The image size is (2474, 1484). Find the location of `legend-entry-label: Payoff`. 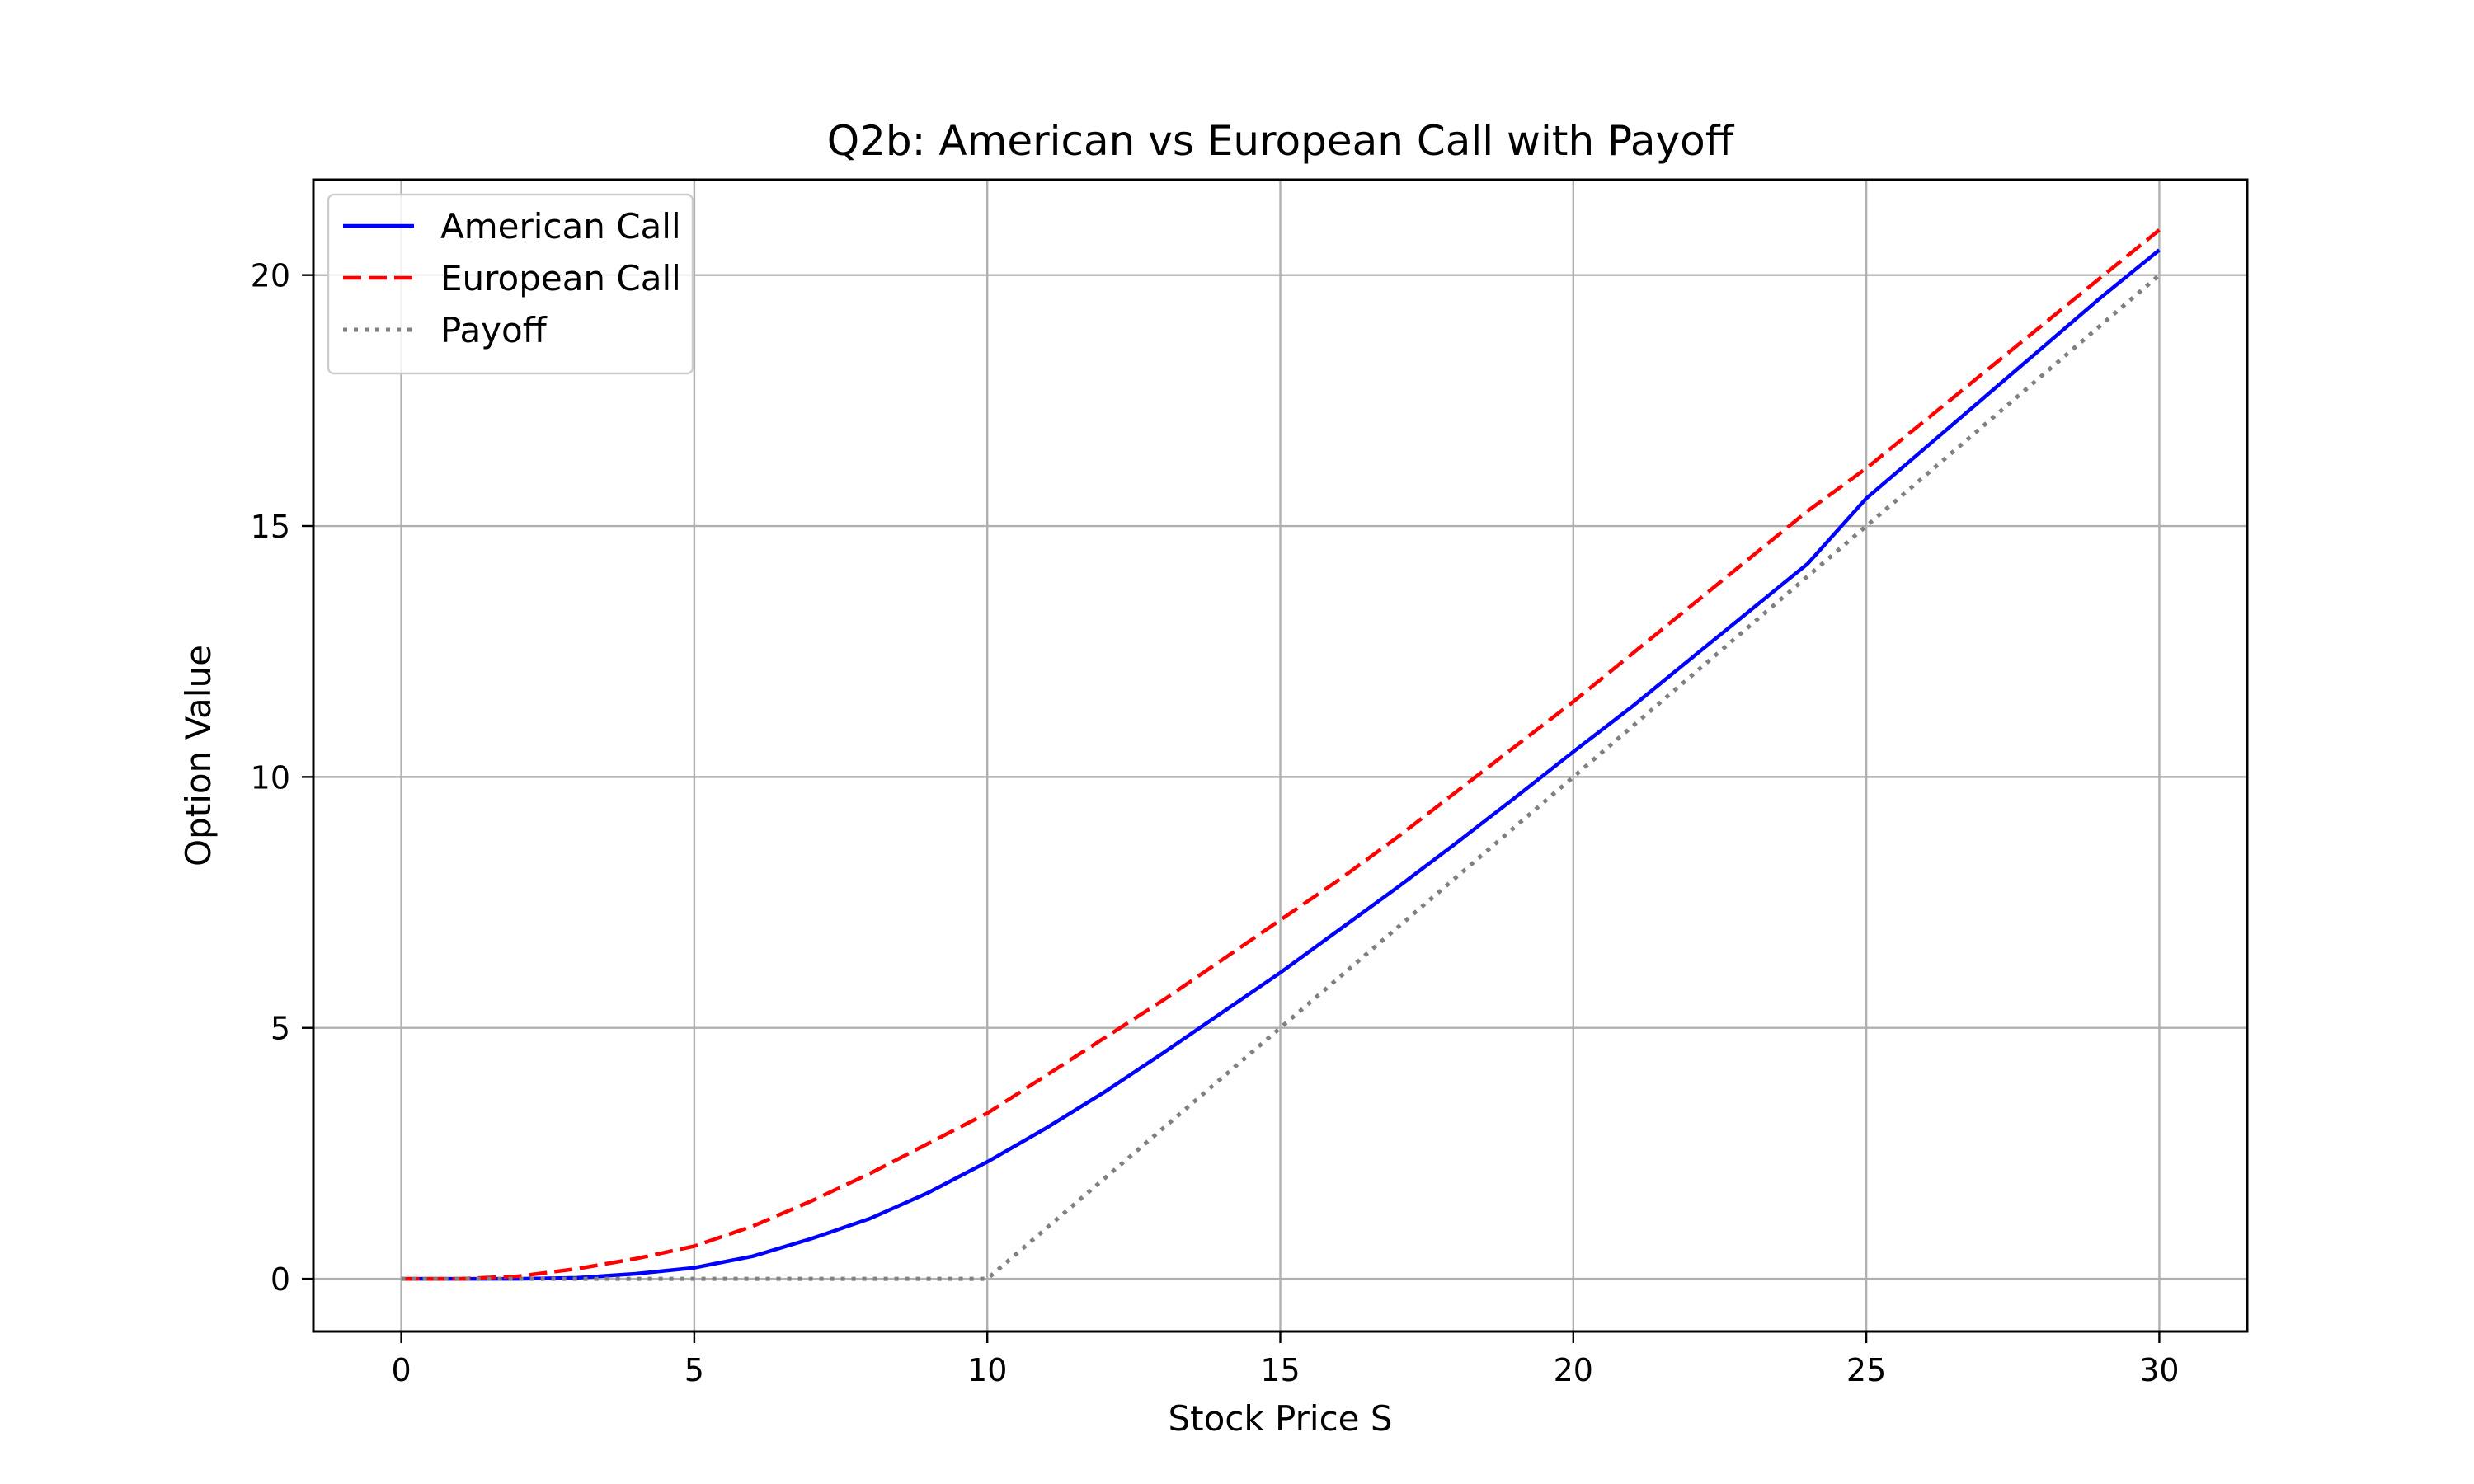

legend-entry-label: Payoff is located at coordinates (494, 330).